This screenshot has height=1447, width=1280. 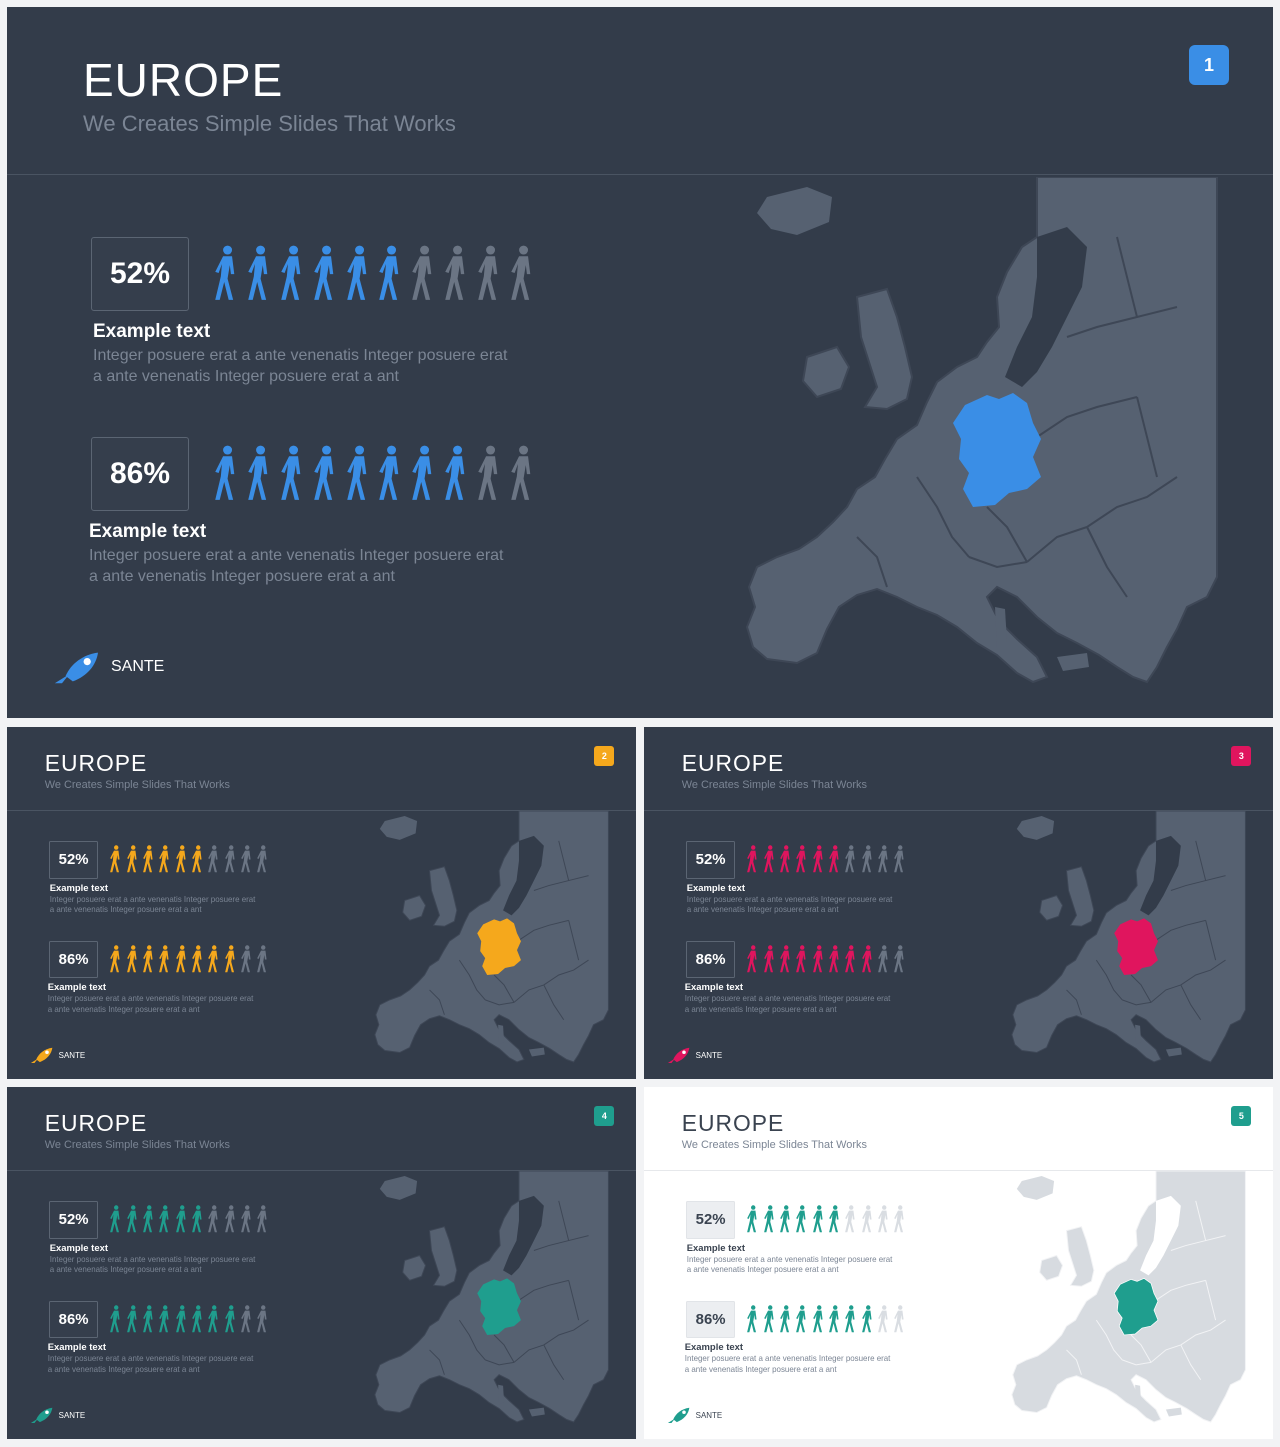 I want to click on europe-map, so click(x=491, y=1297).